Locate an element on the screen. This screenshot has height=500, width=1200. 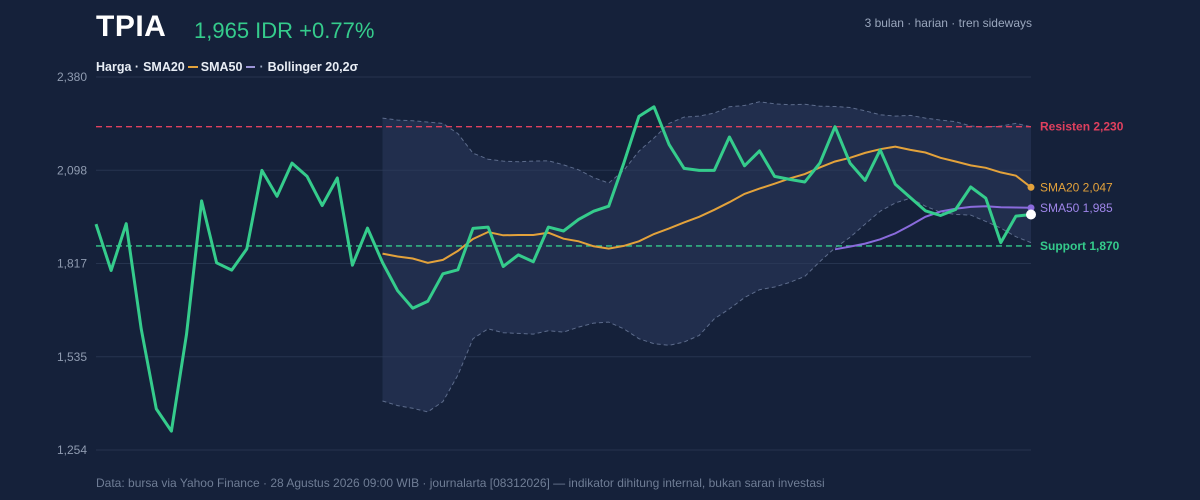
y-tick-label: 2,098 is located at coordinates (72, 170).